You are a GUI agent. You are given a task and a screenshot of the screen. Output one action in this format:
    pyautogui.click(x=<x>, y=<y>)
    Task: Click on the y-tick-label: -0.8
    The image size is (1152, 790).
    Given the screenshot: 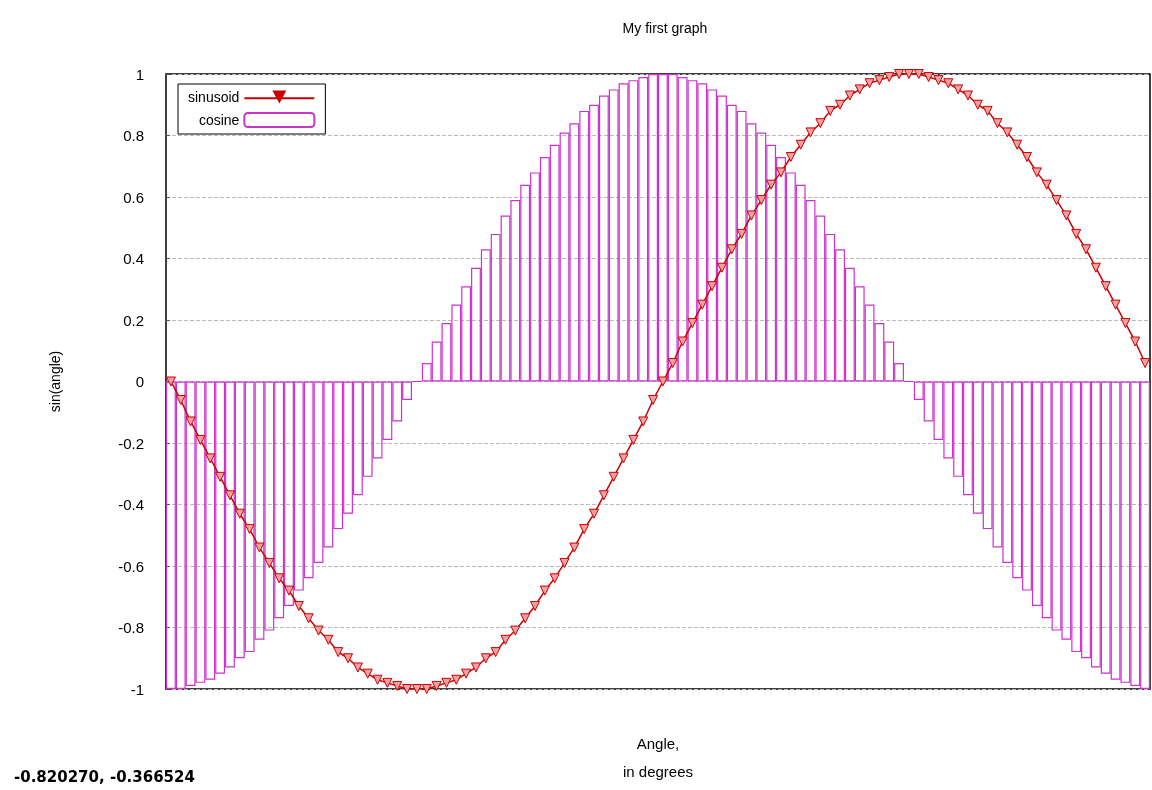 What is the action you would take?
    pyautogui.click(x=131, y=627)
    